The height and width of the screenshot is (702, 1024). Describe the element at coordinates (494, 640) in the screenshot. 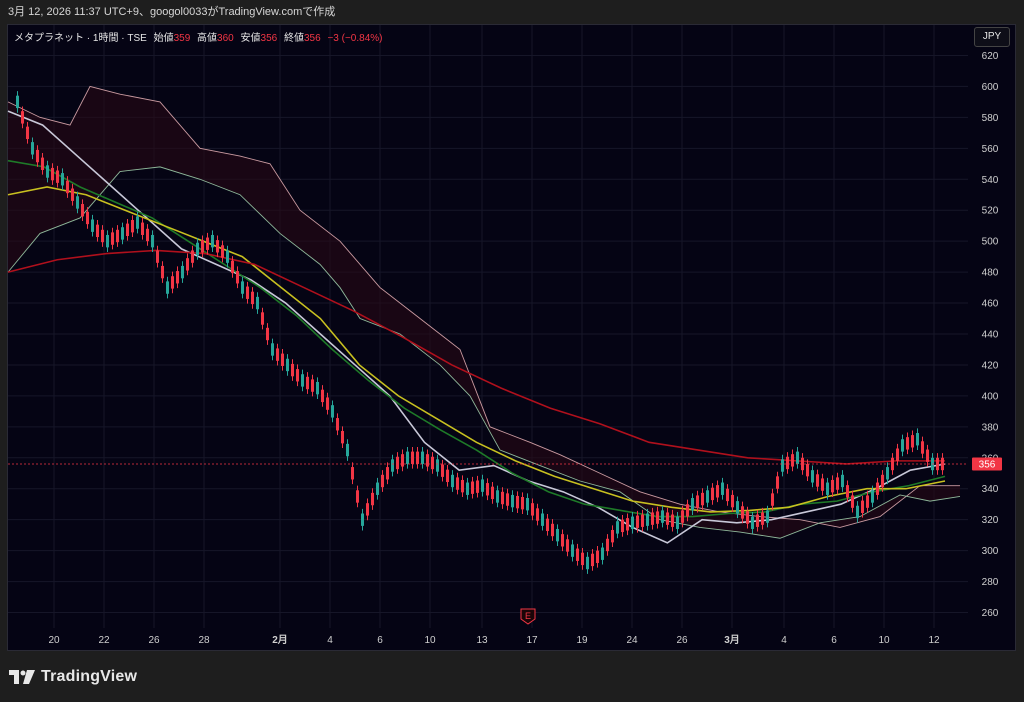

I see `time-axis: 20 22 26 28 2月 4 6 10 13 17 19 24 26 3月 4 6 10 12` at that location.